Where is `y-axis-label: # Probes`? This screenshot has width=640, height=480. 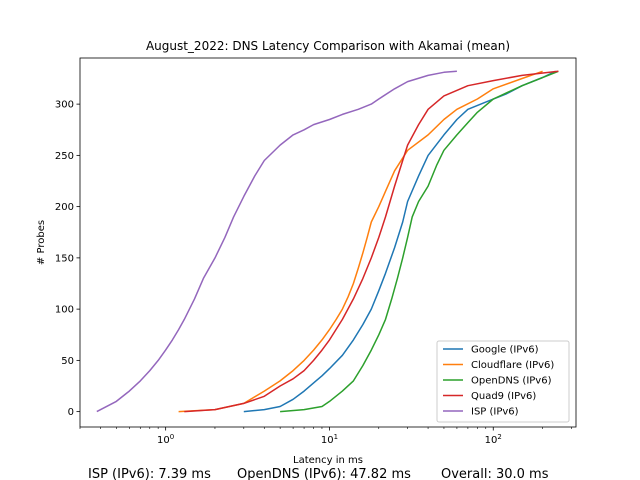
y-axis-label: # Probes is located at coordinates (41, 242).